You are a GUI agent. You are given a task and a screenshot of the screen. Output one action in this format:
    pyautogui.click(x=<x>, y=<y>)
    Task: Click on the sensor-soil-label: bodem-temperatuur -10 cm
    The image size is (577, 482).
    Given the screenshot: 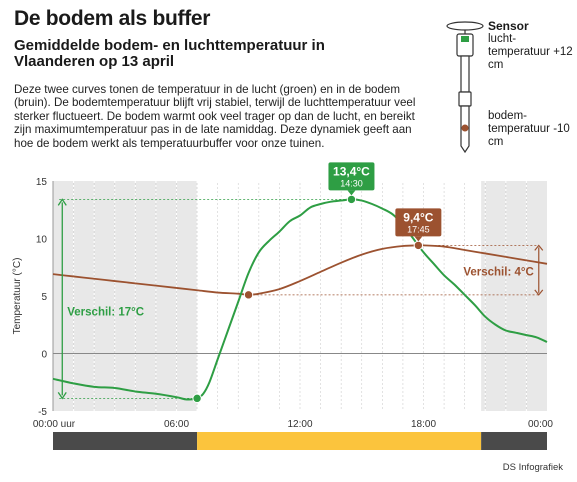 What is the action you would take?
    pyautogui.click(x=529, y=129)
    